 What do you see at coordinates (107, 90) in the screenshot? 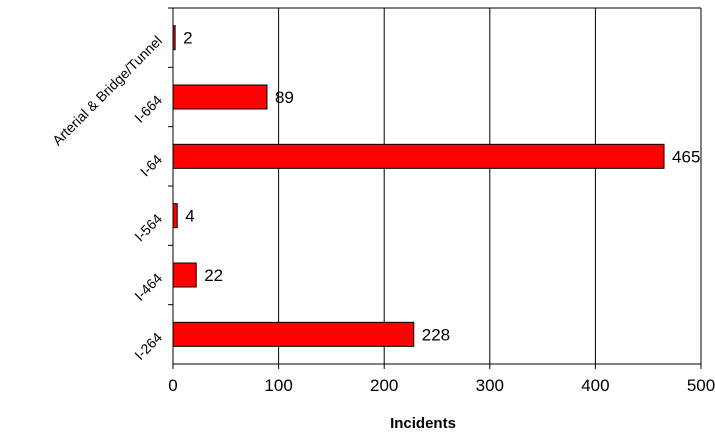
I see `category-label: Arterial & Bridge/Tunnel` at bounding box center [107, 90].